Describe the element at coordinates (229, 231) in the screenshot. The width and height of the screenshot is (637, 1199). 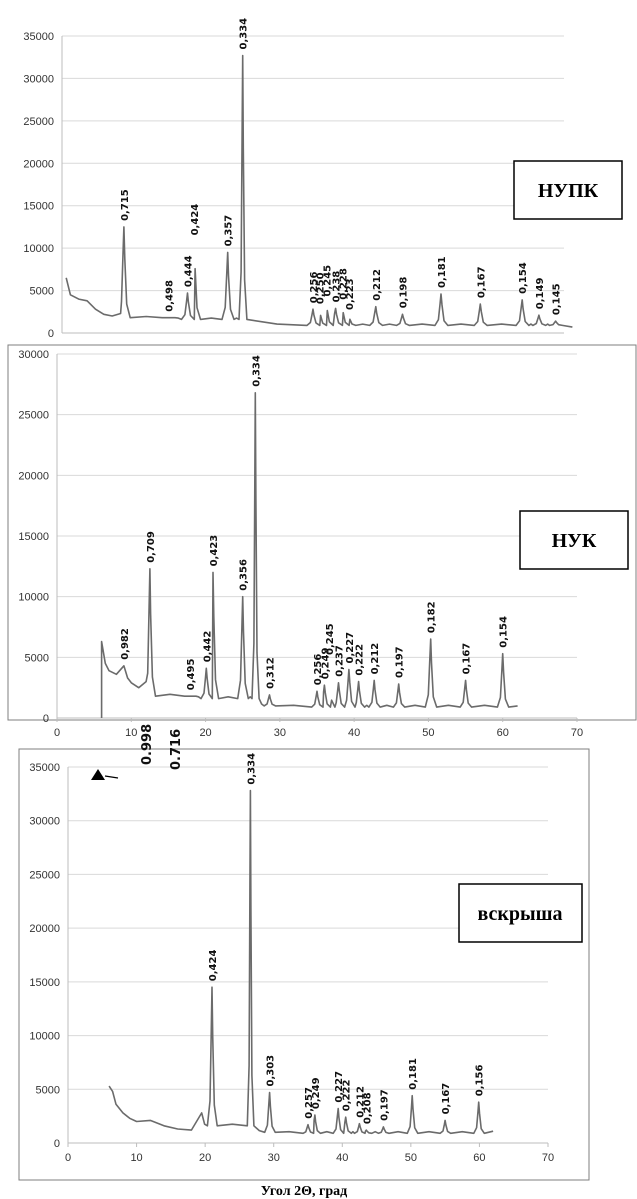
I see `panel-nupk-peak-label: 0,357` at that location.